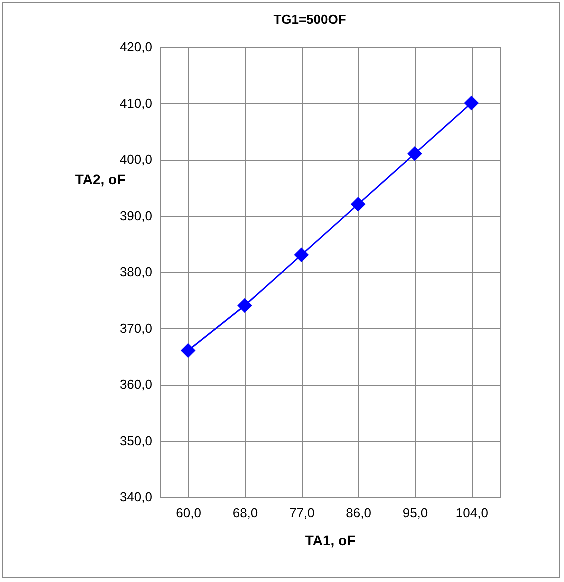  What do you see at coordinates (136, 440) in the screenshot?
I see `y-tick-label: 350,0` at bounding box center [136, 440].